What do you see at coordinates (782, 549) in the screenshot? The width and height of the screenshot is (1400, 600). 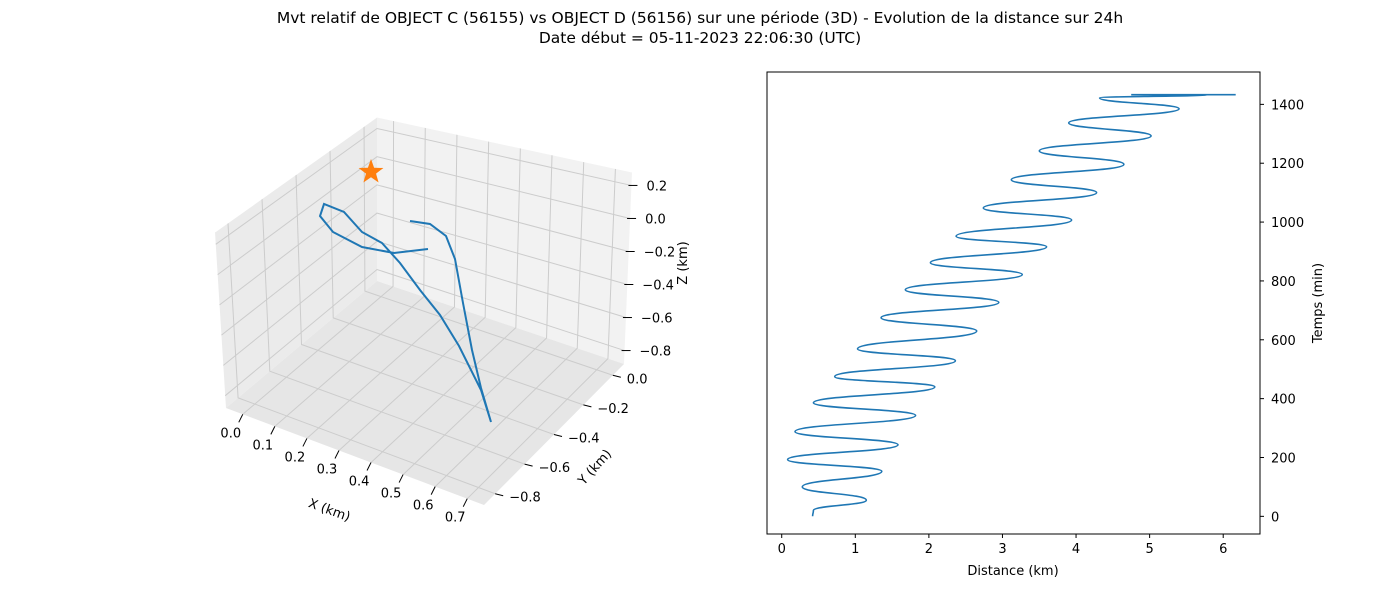 I see `x-tick-label-2d: 0` at bounding box center [782, 549].